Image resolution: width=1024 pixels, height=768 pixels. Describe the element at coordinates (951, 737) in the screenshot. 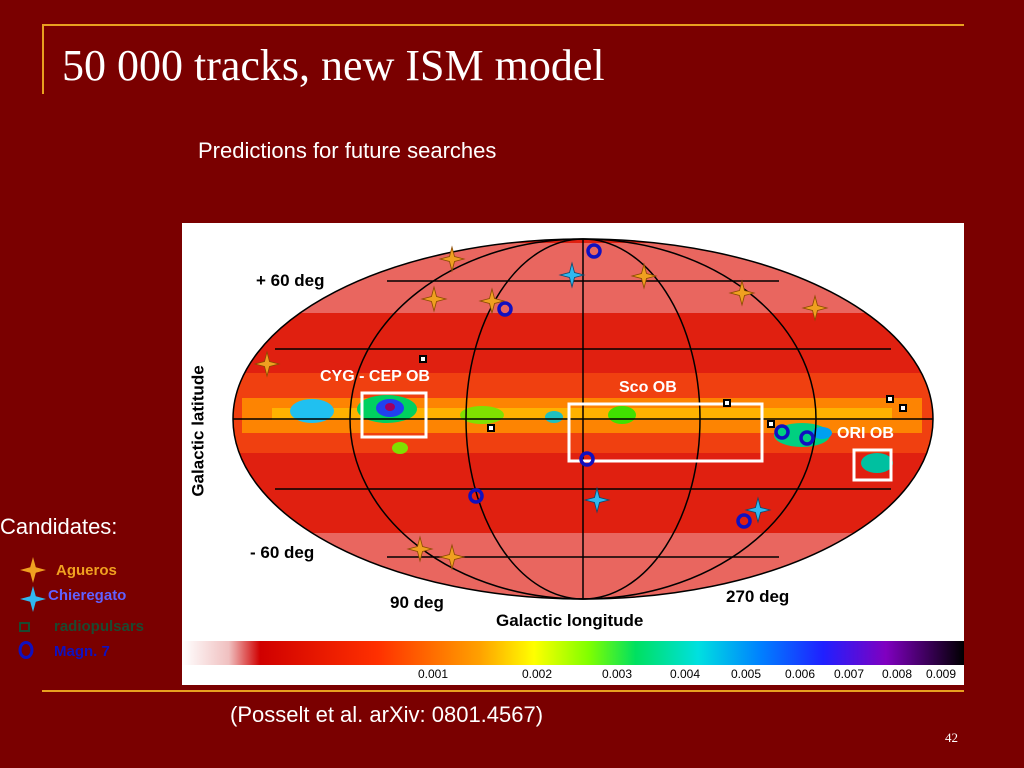

I see `page-number: 42` at that location.